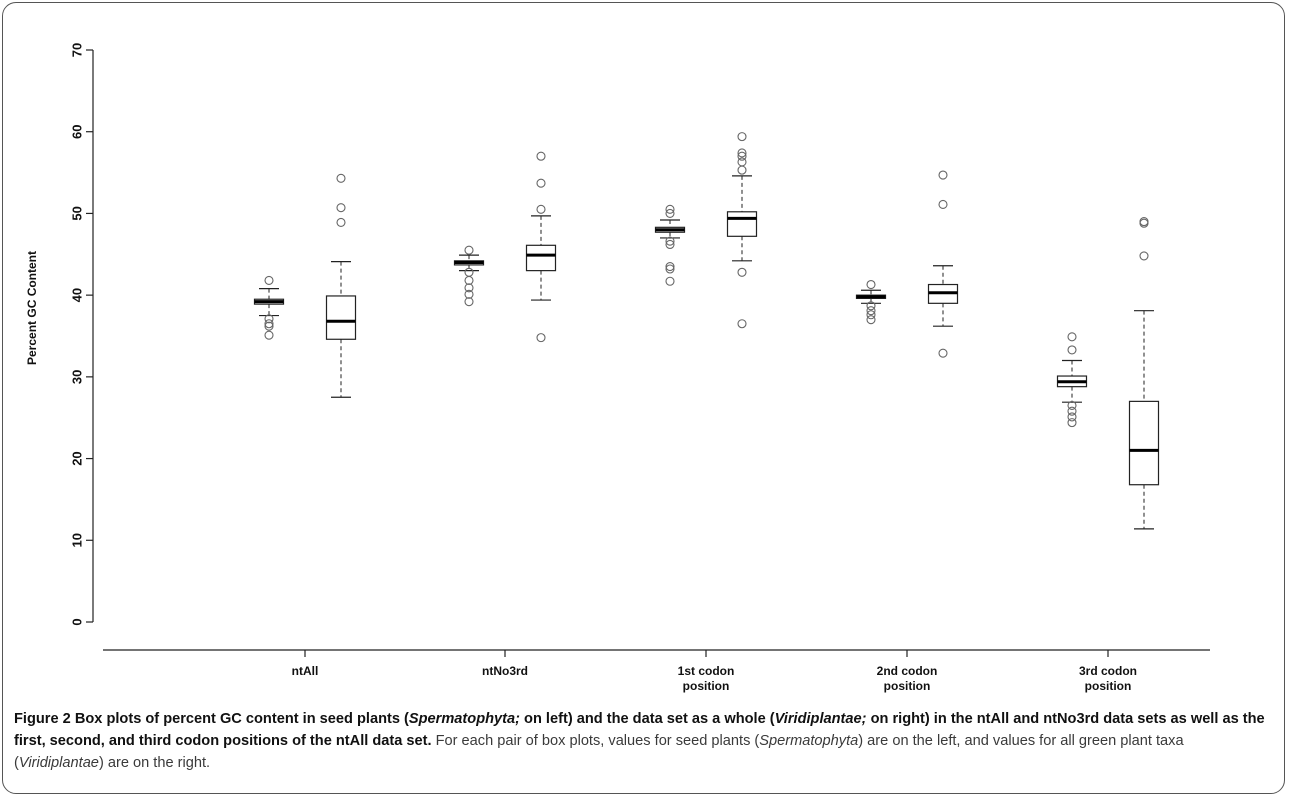  Describe the element at coordinates (505, 671) in the screenshot. I see `x-category-label: ntNo3rd` at that location.